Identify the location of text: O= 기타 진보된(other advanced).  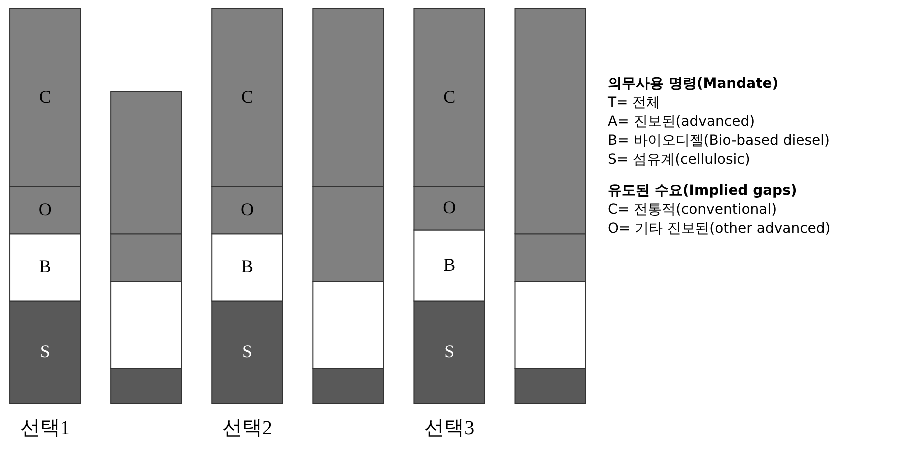
(719, 229).